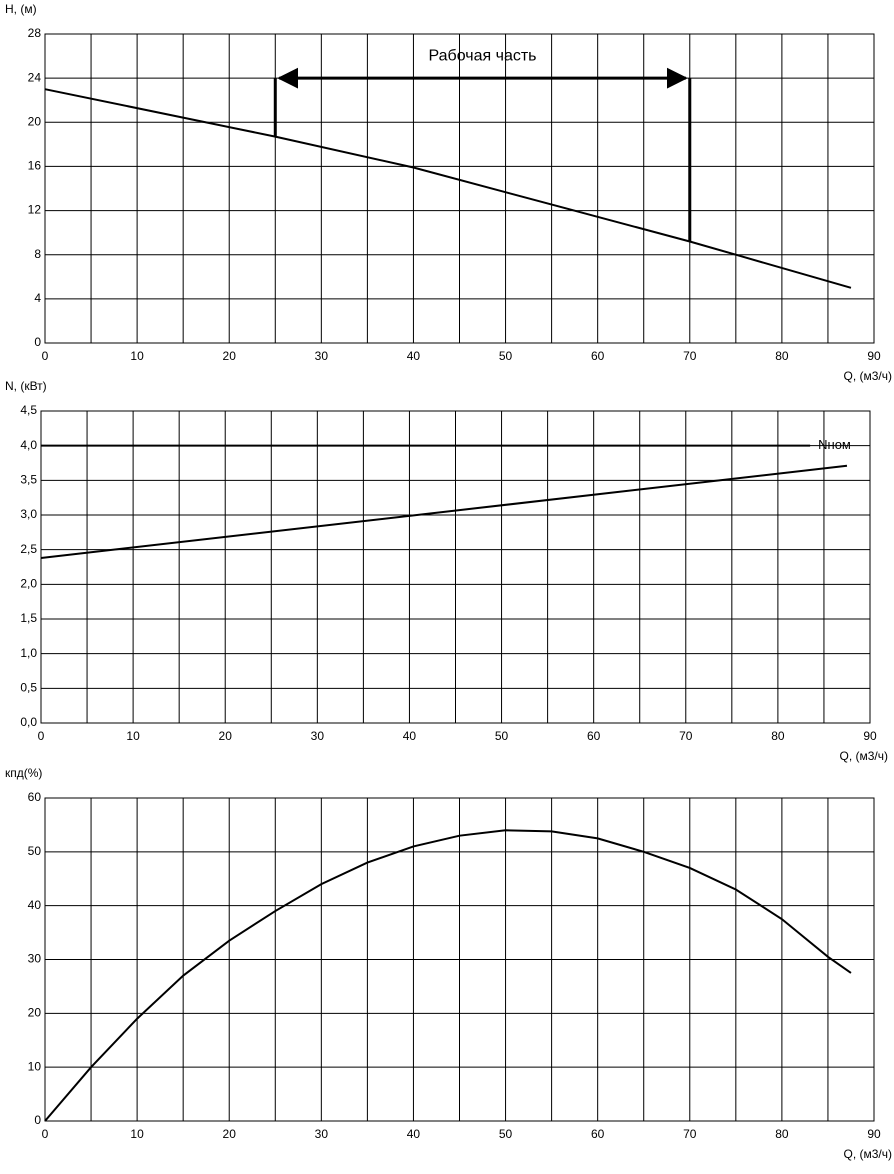 This screenshot has height=1174, width=894. Describe the element at coordinates (23, 773) in the screenshot. I see `y-axis-label: кпд(%)` at that location.